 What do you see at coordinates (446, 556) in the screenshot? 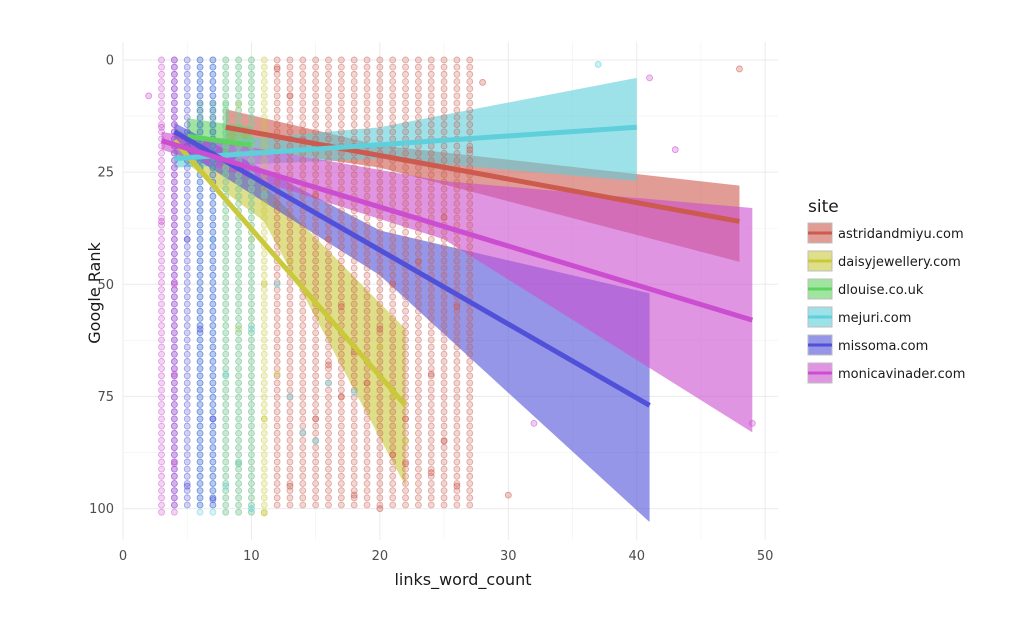
I see `x-axis-ticks: 0 10 20 30 40 50` at bounding box center [446, 556].